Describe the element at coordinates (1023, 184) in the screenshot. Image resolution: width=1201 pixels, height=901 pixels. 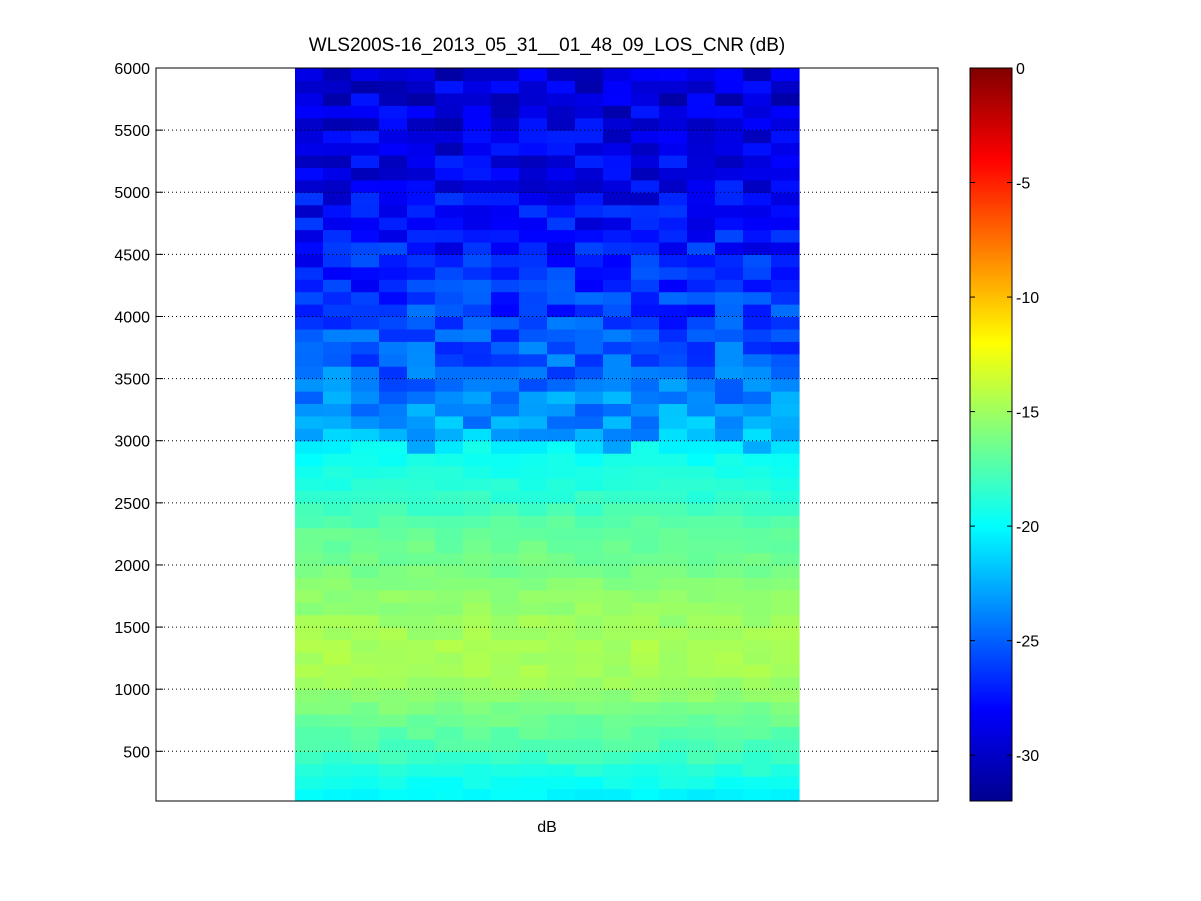
I see `colorbar-tick-label: -5` at that location.